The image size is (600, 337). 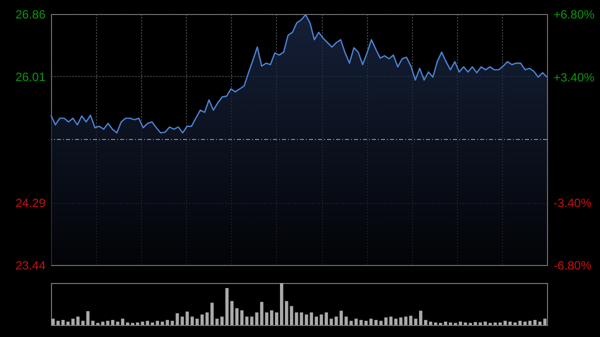 I want to click on y2-tick-label: +6.80%, so click(x=574, y=15).